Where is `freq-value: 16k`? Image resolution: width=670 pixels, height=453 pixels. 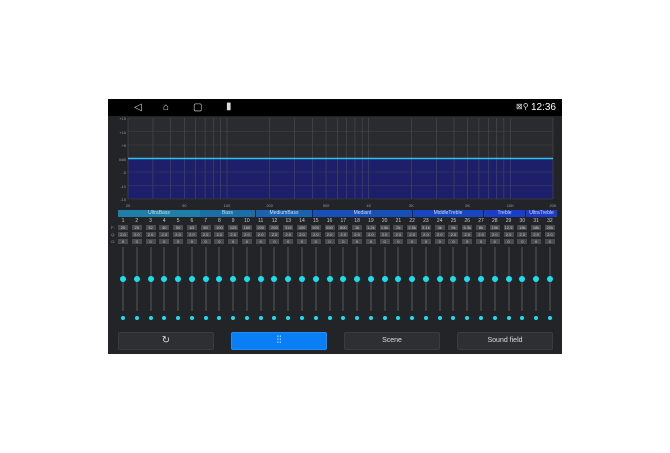
freq-value: 16k is located at coordinates (522, 227).